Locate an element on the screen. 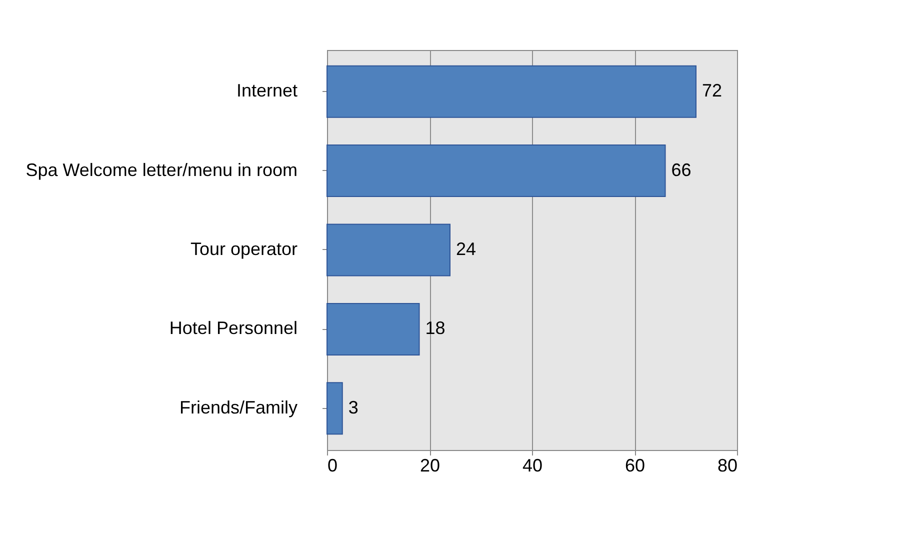  y-tick-label: Internet is located at coordinates (267, 90).